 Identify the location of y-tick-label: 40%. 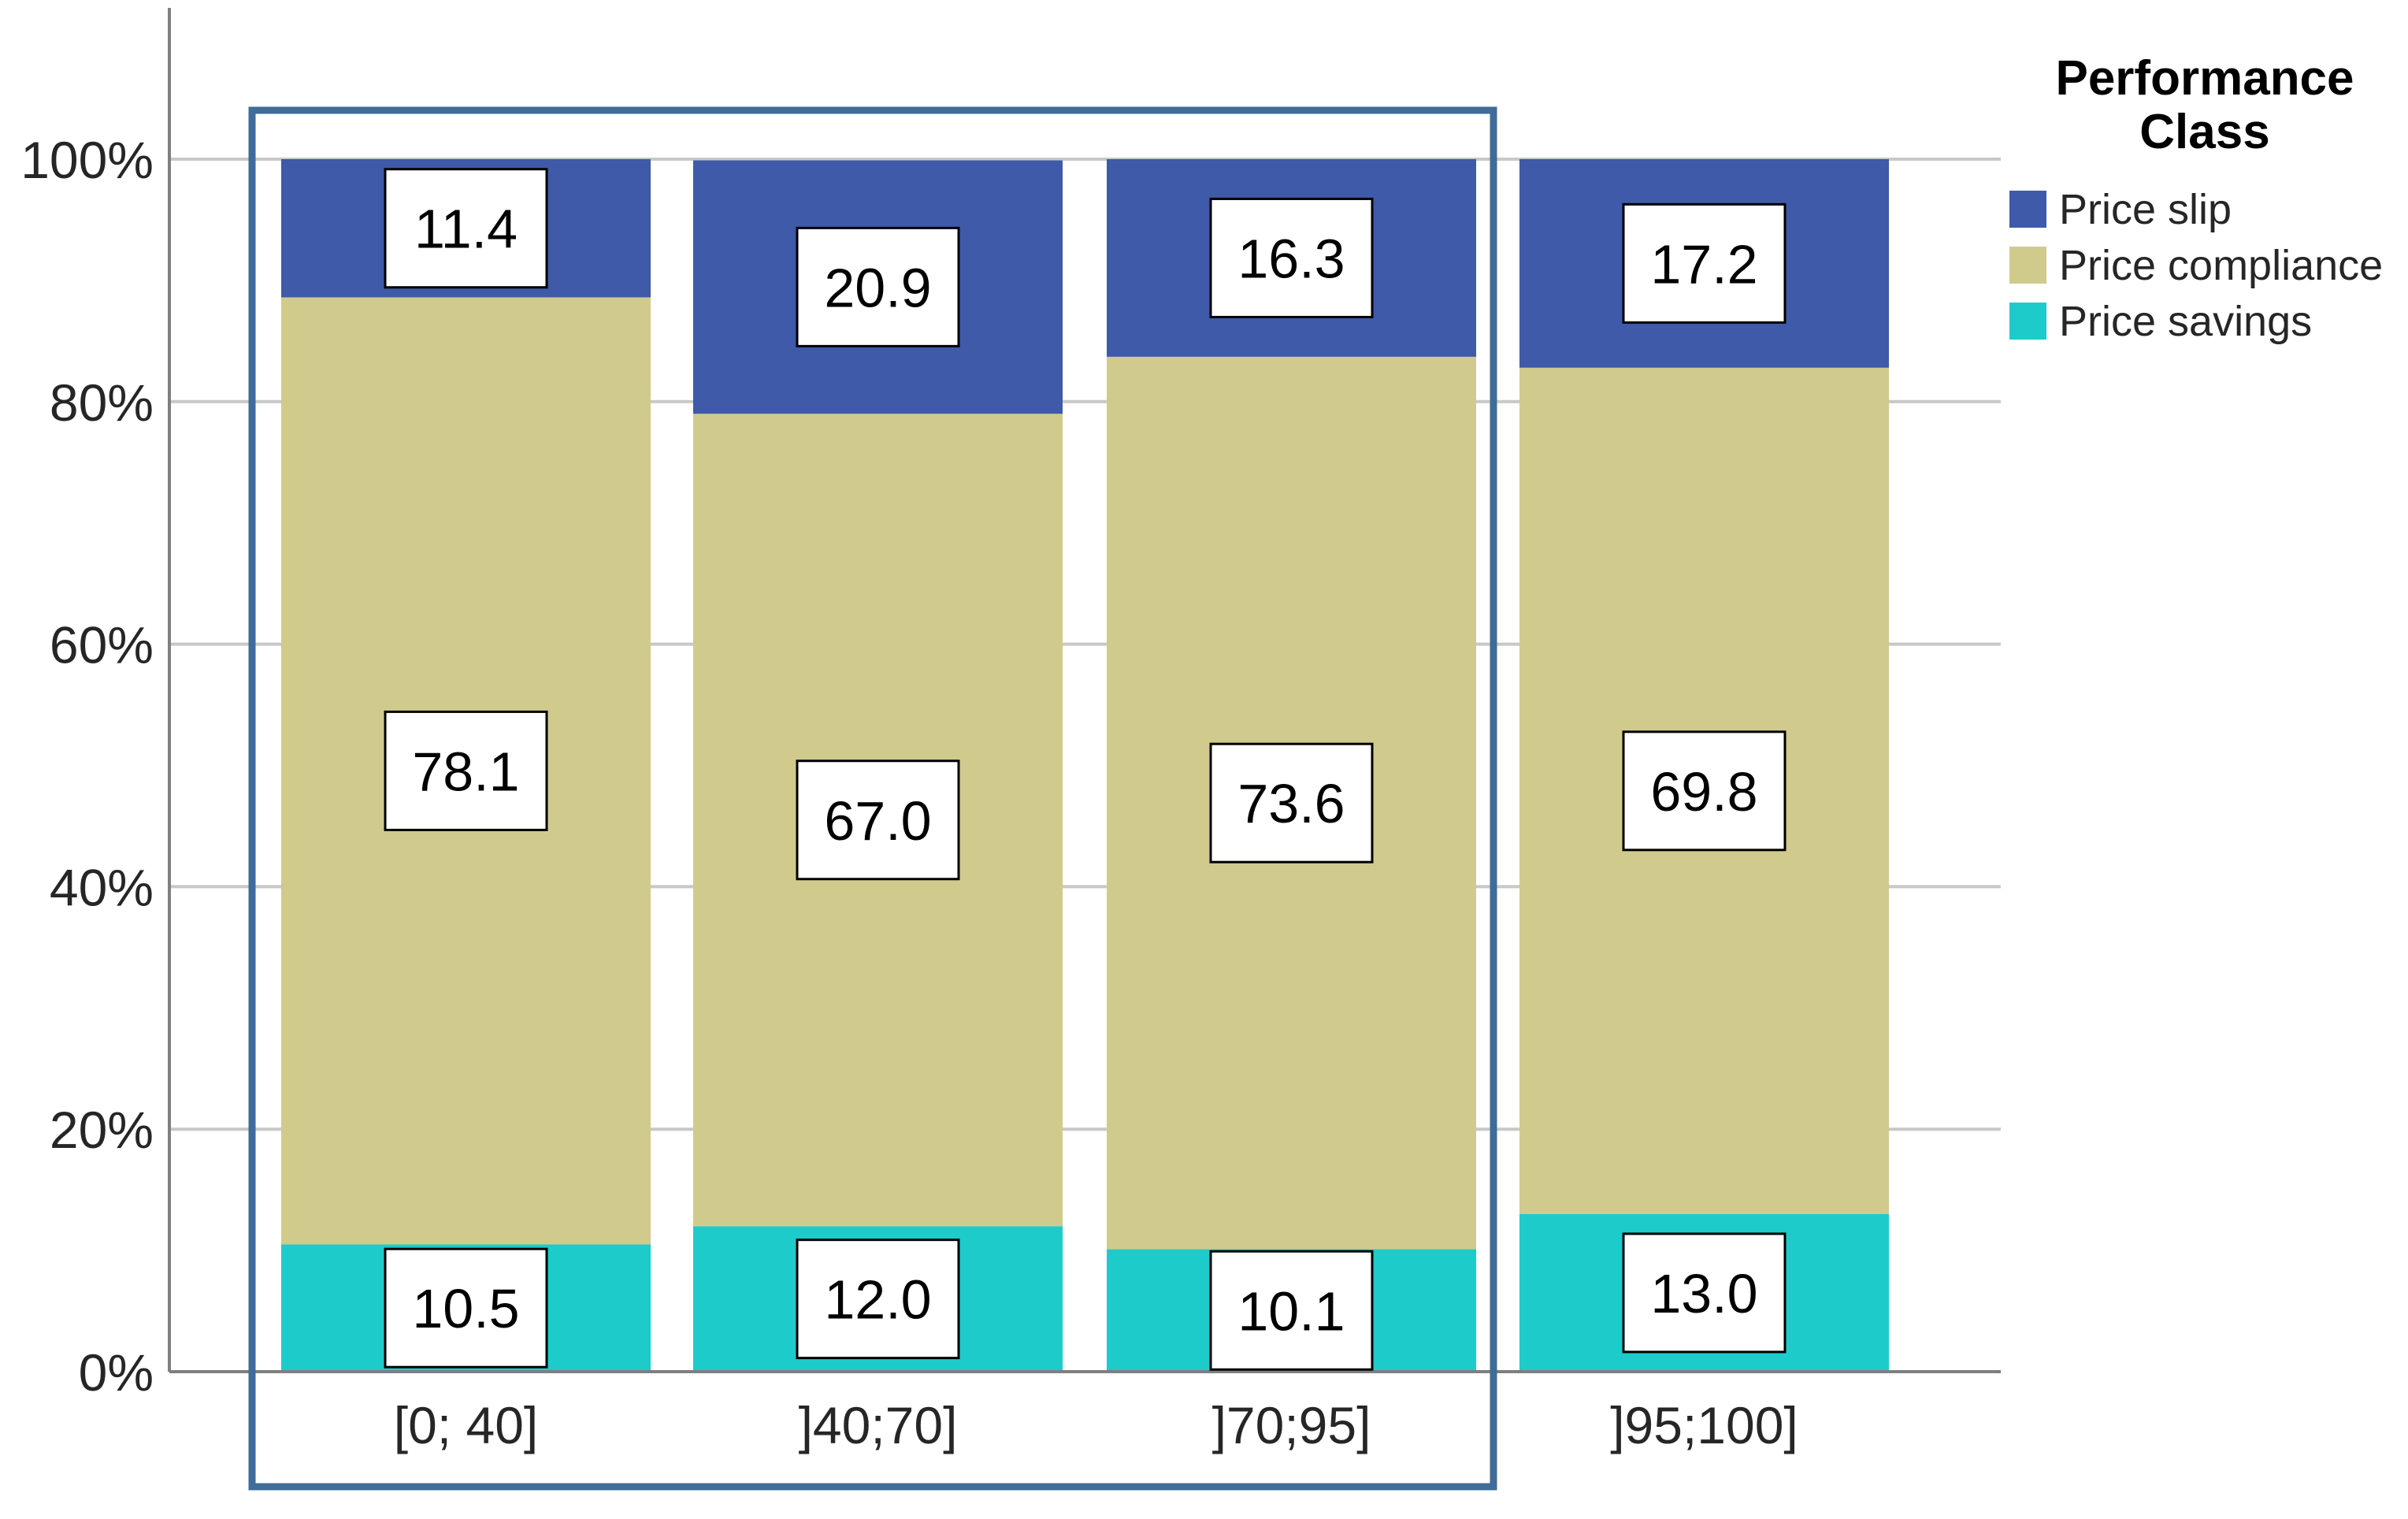
(102, 887).